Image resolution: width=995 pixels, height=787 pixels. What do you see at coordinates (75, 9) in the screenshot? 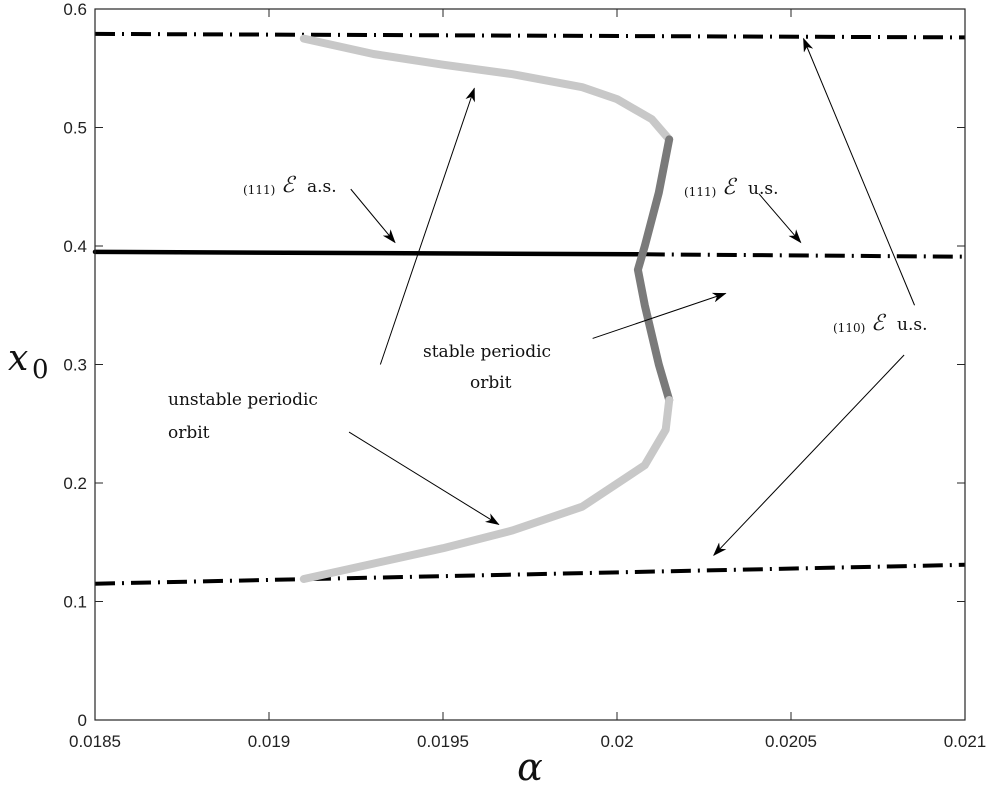
I see `y-tick-label: 0.6` at bounding box center [75, 9].